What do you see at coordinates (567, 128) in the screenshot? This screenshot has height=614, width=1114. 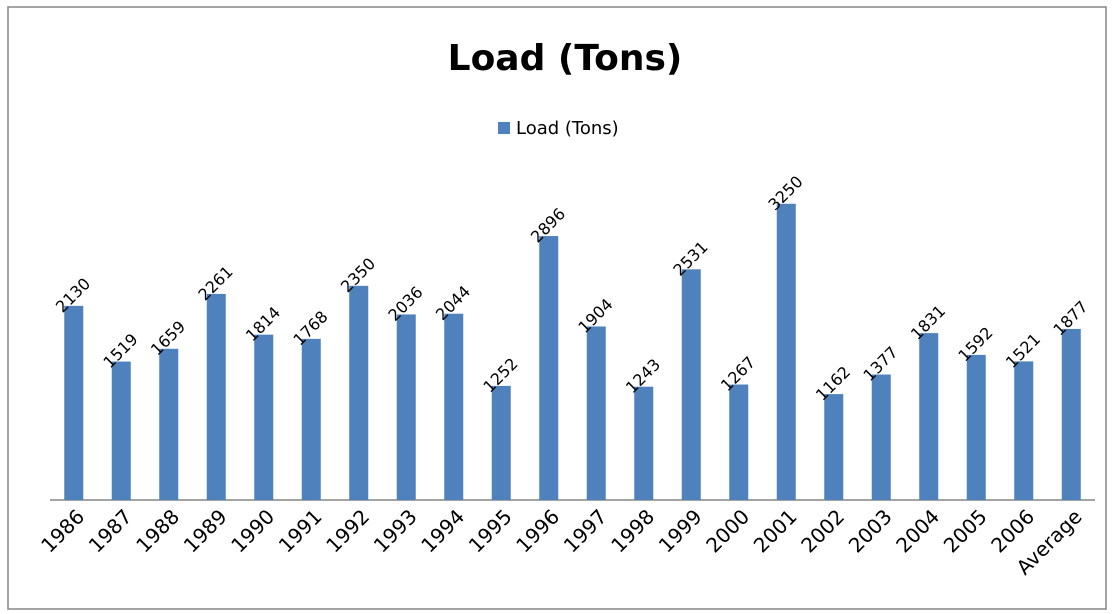 I see `legend-label: Load (Tons)` at bounding box center [567, 128].